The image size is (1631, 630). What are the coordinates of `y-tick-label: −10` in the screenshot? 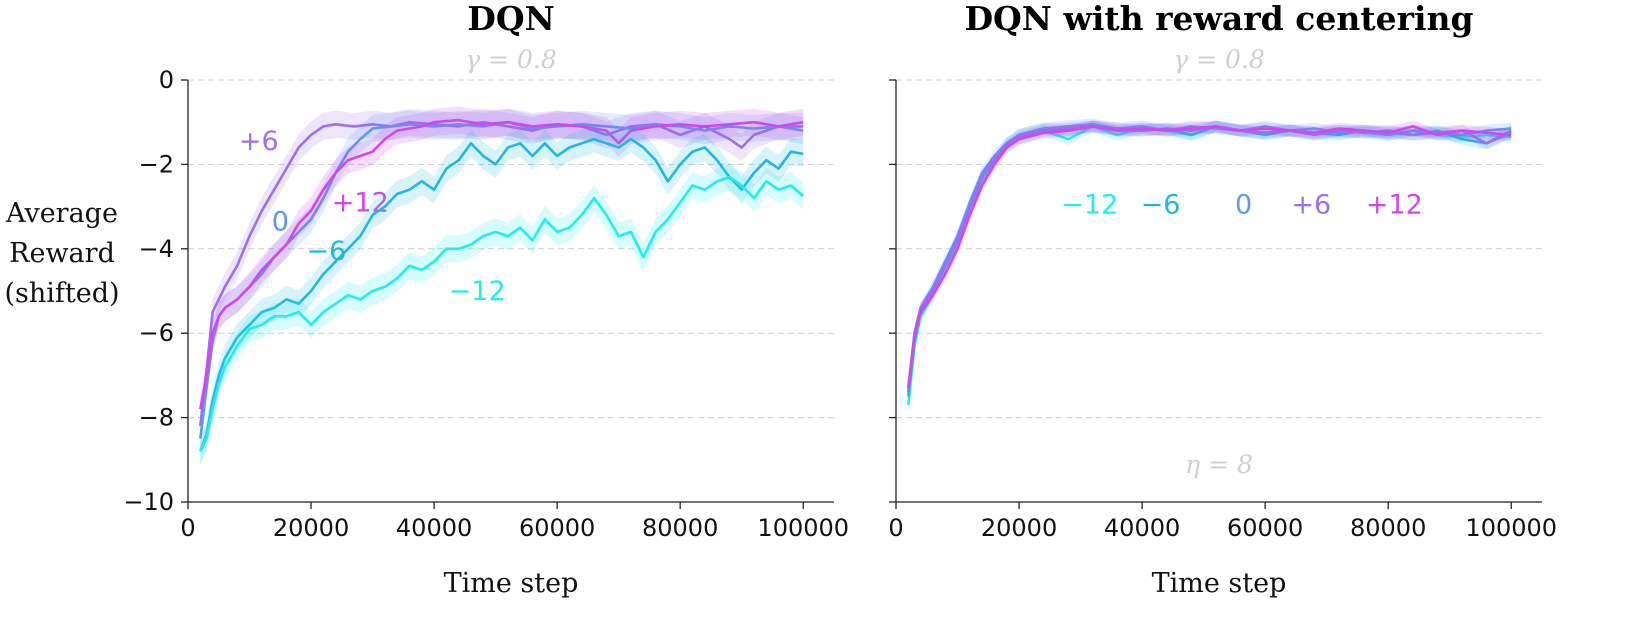 It's located at (148, 502).